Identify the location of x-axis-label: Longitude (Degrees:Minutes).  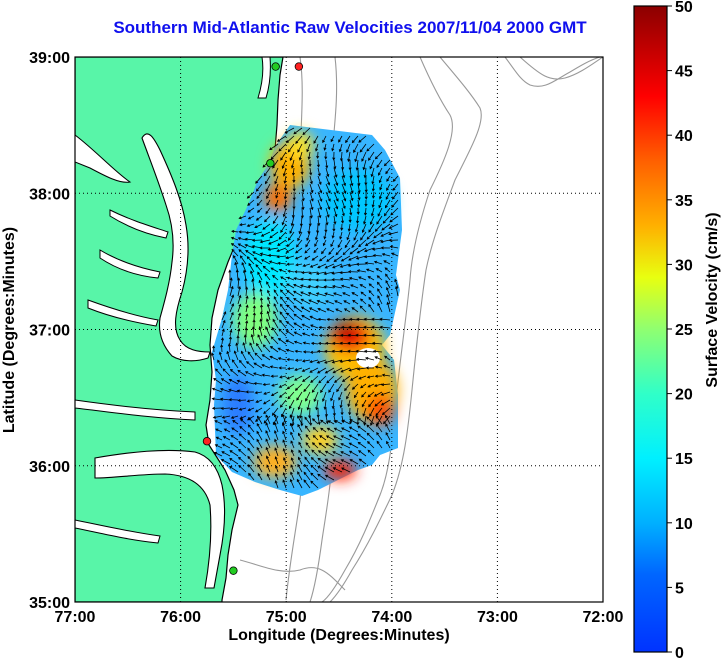
(338, 635).